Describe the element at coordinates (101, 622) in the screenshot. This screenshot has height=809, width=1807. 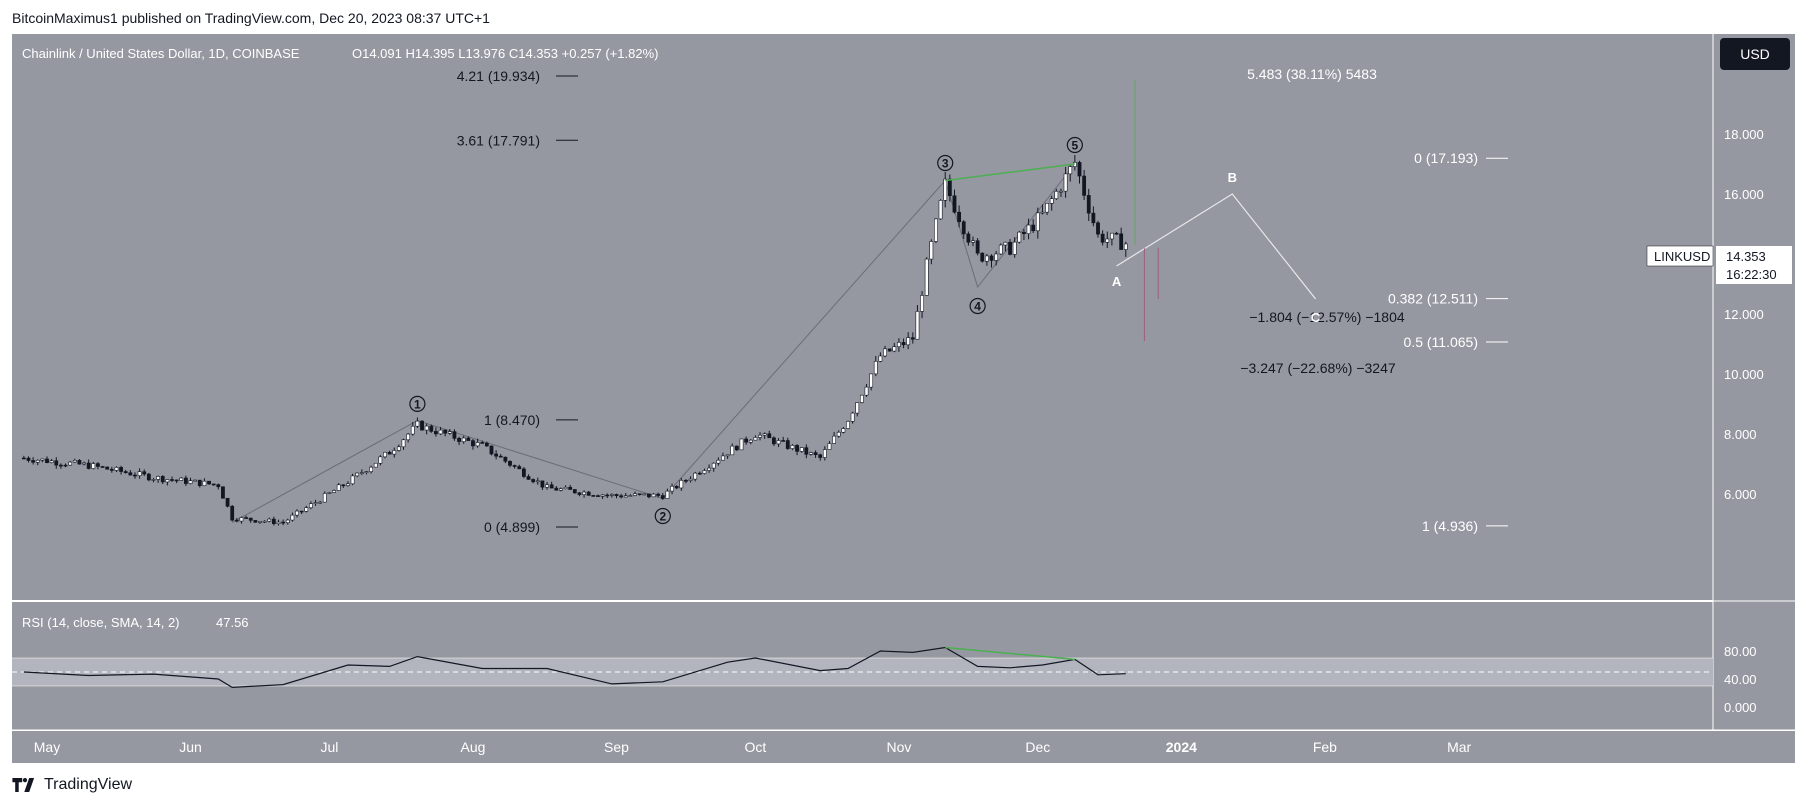
I see `rsi-legend-label: RSI (14, close, SMA, 14, 2)` at that location.